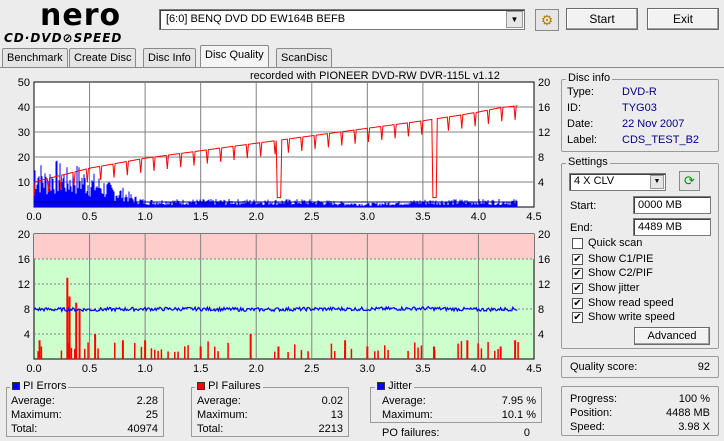 The width and height of the screenshot is (724, 441). Describe the element at coordinates (689, 181) in the screenshot. I see `refresh-icon: ⟳` at that location.